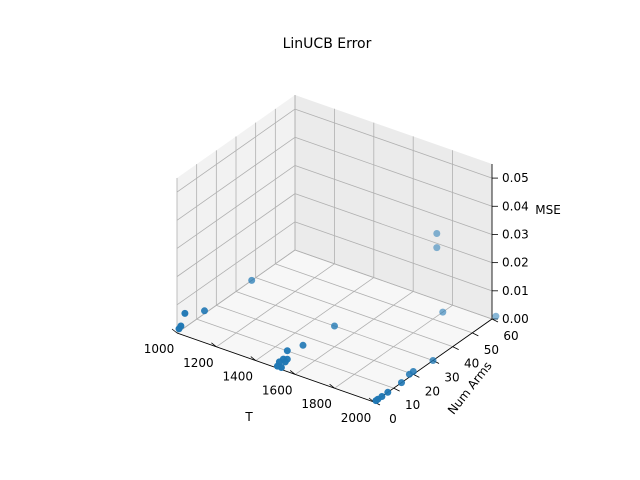  What do you see at coordinates (198, 363) in the screenshot?
I see `x-tick-label: 1200` at bounding box center [198, 363].